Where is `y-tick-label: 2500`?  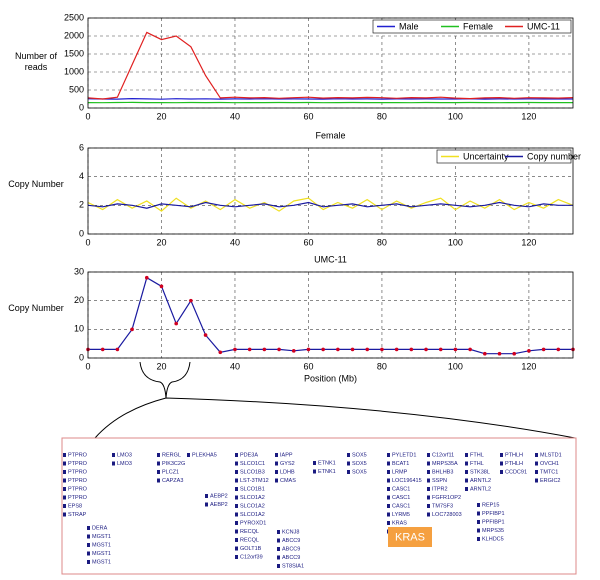
y-tick-label: 2500 is located at coordinates (74, 17).